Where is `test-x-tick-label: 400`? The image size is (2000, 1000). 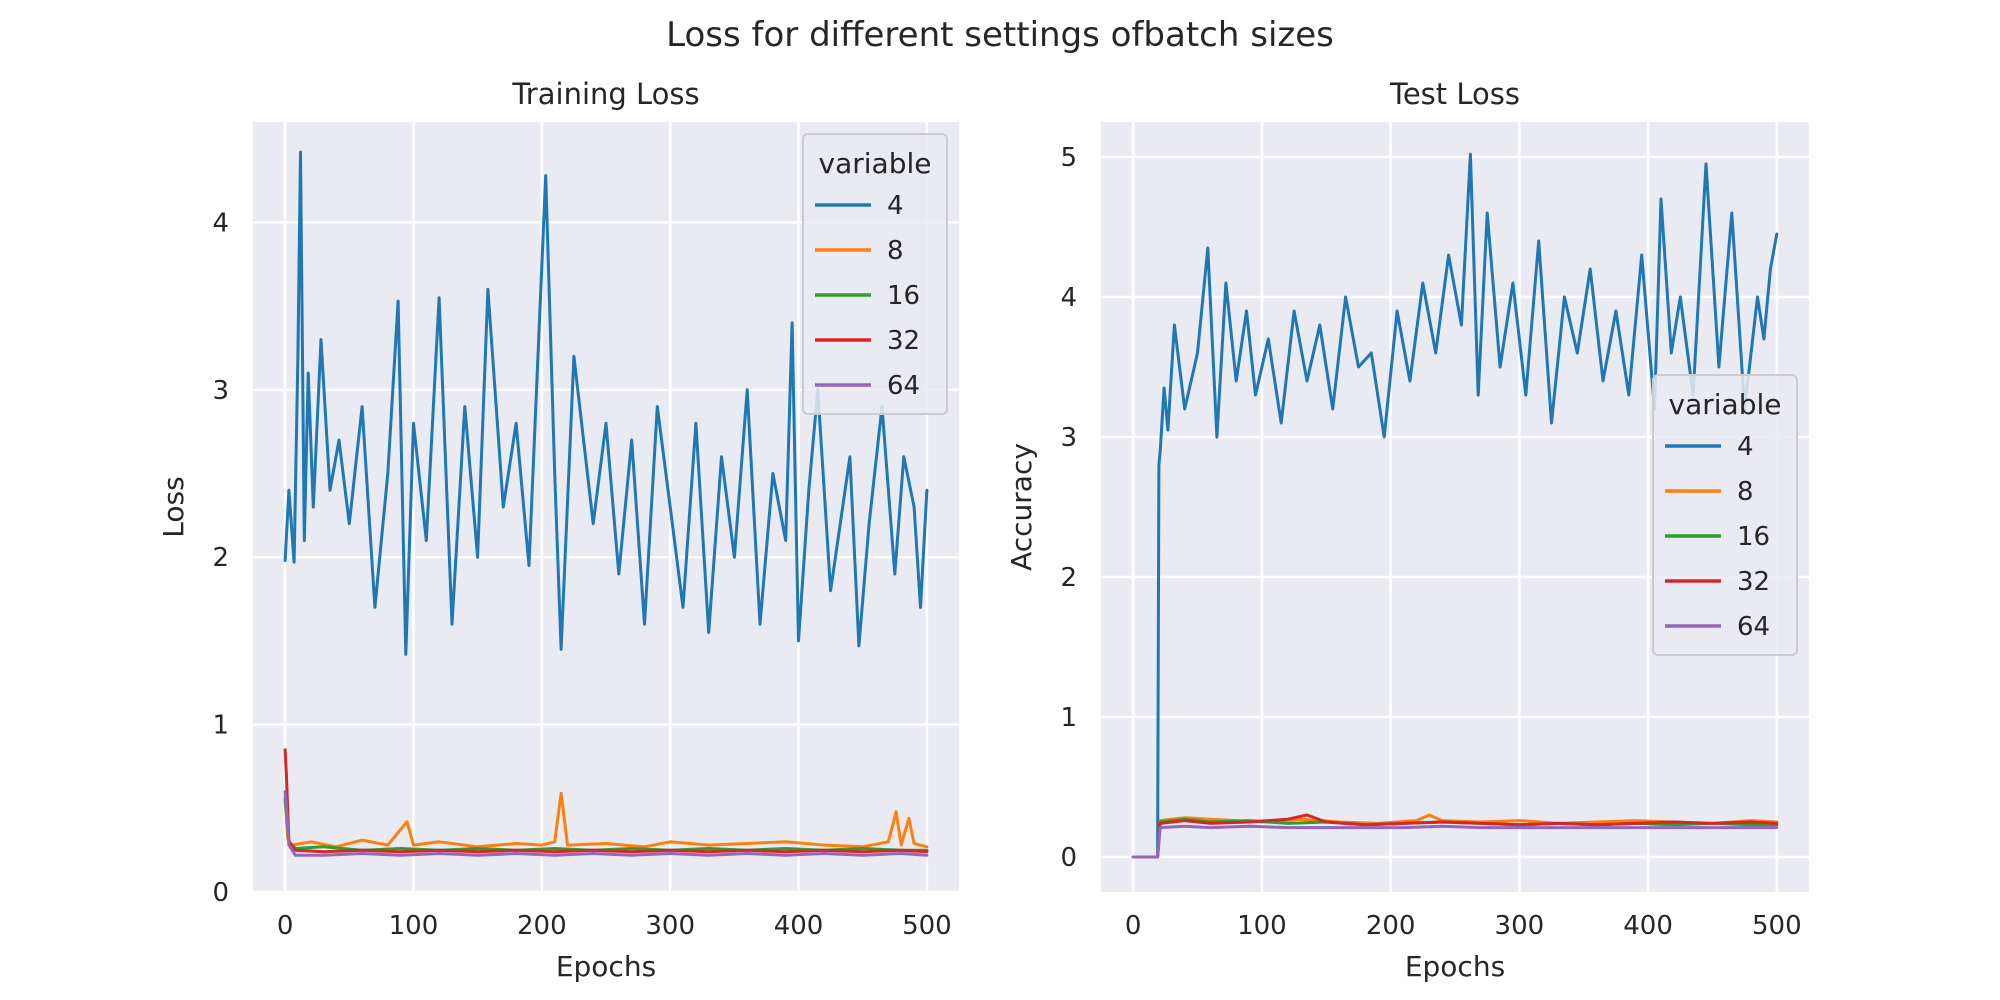 test-x-tick-label: 400 is located at coordinates (1648, 926).